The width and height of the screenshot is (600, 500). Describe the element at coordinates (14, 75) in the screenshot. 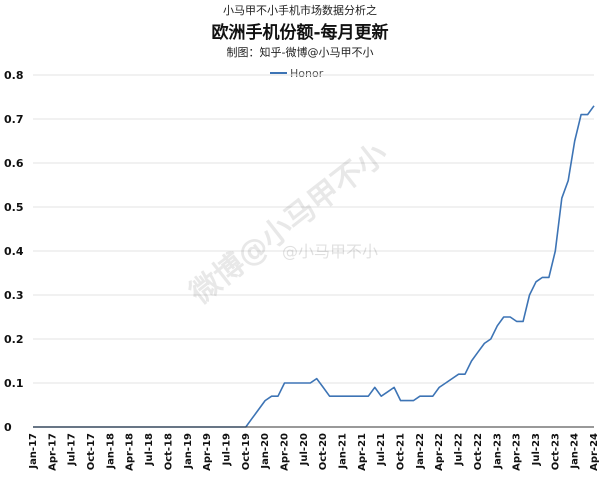

I see `y-tick-label: 0.8` at that location.